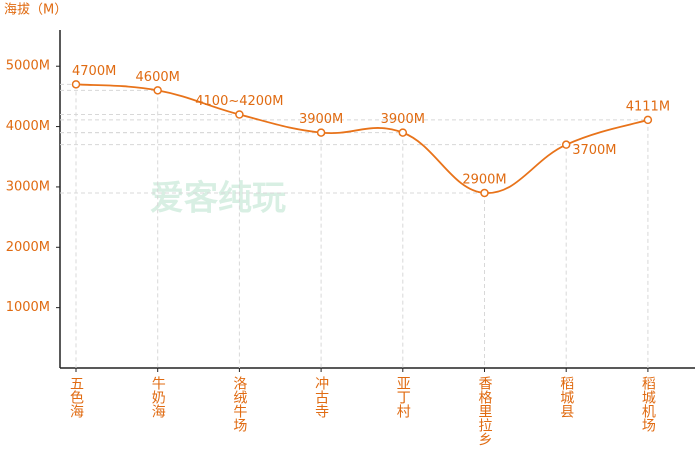 The image size is (700, 460). What do you see at coordinates (94, 71) in the screenshot?
I see `data-label: 4700M` at bounding box center [94, 71].